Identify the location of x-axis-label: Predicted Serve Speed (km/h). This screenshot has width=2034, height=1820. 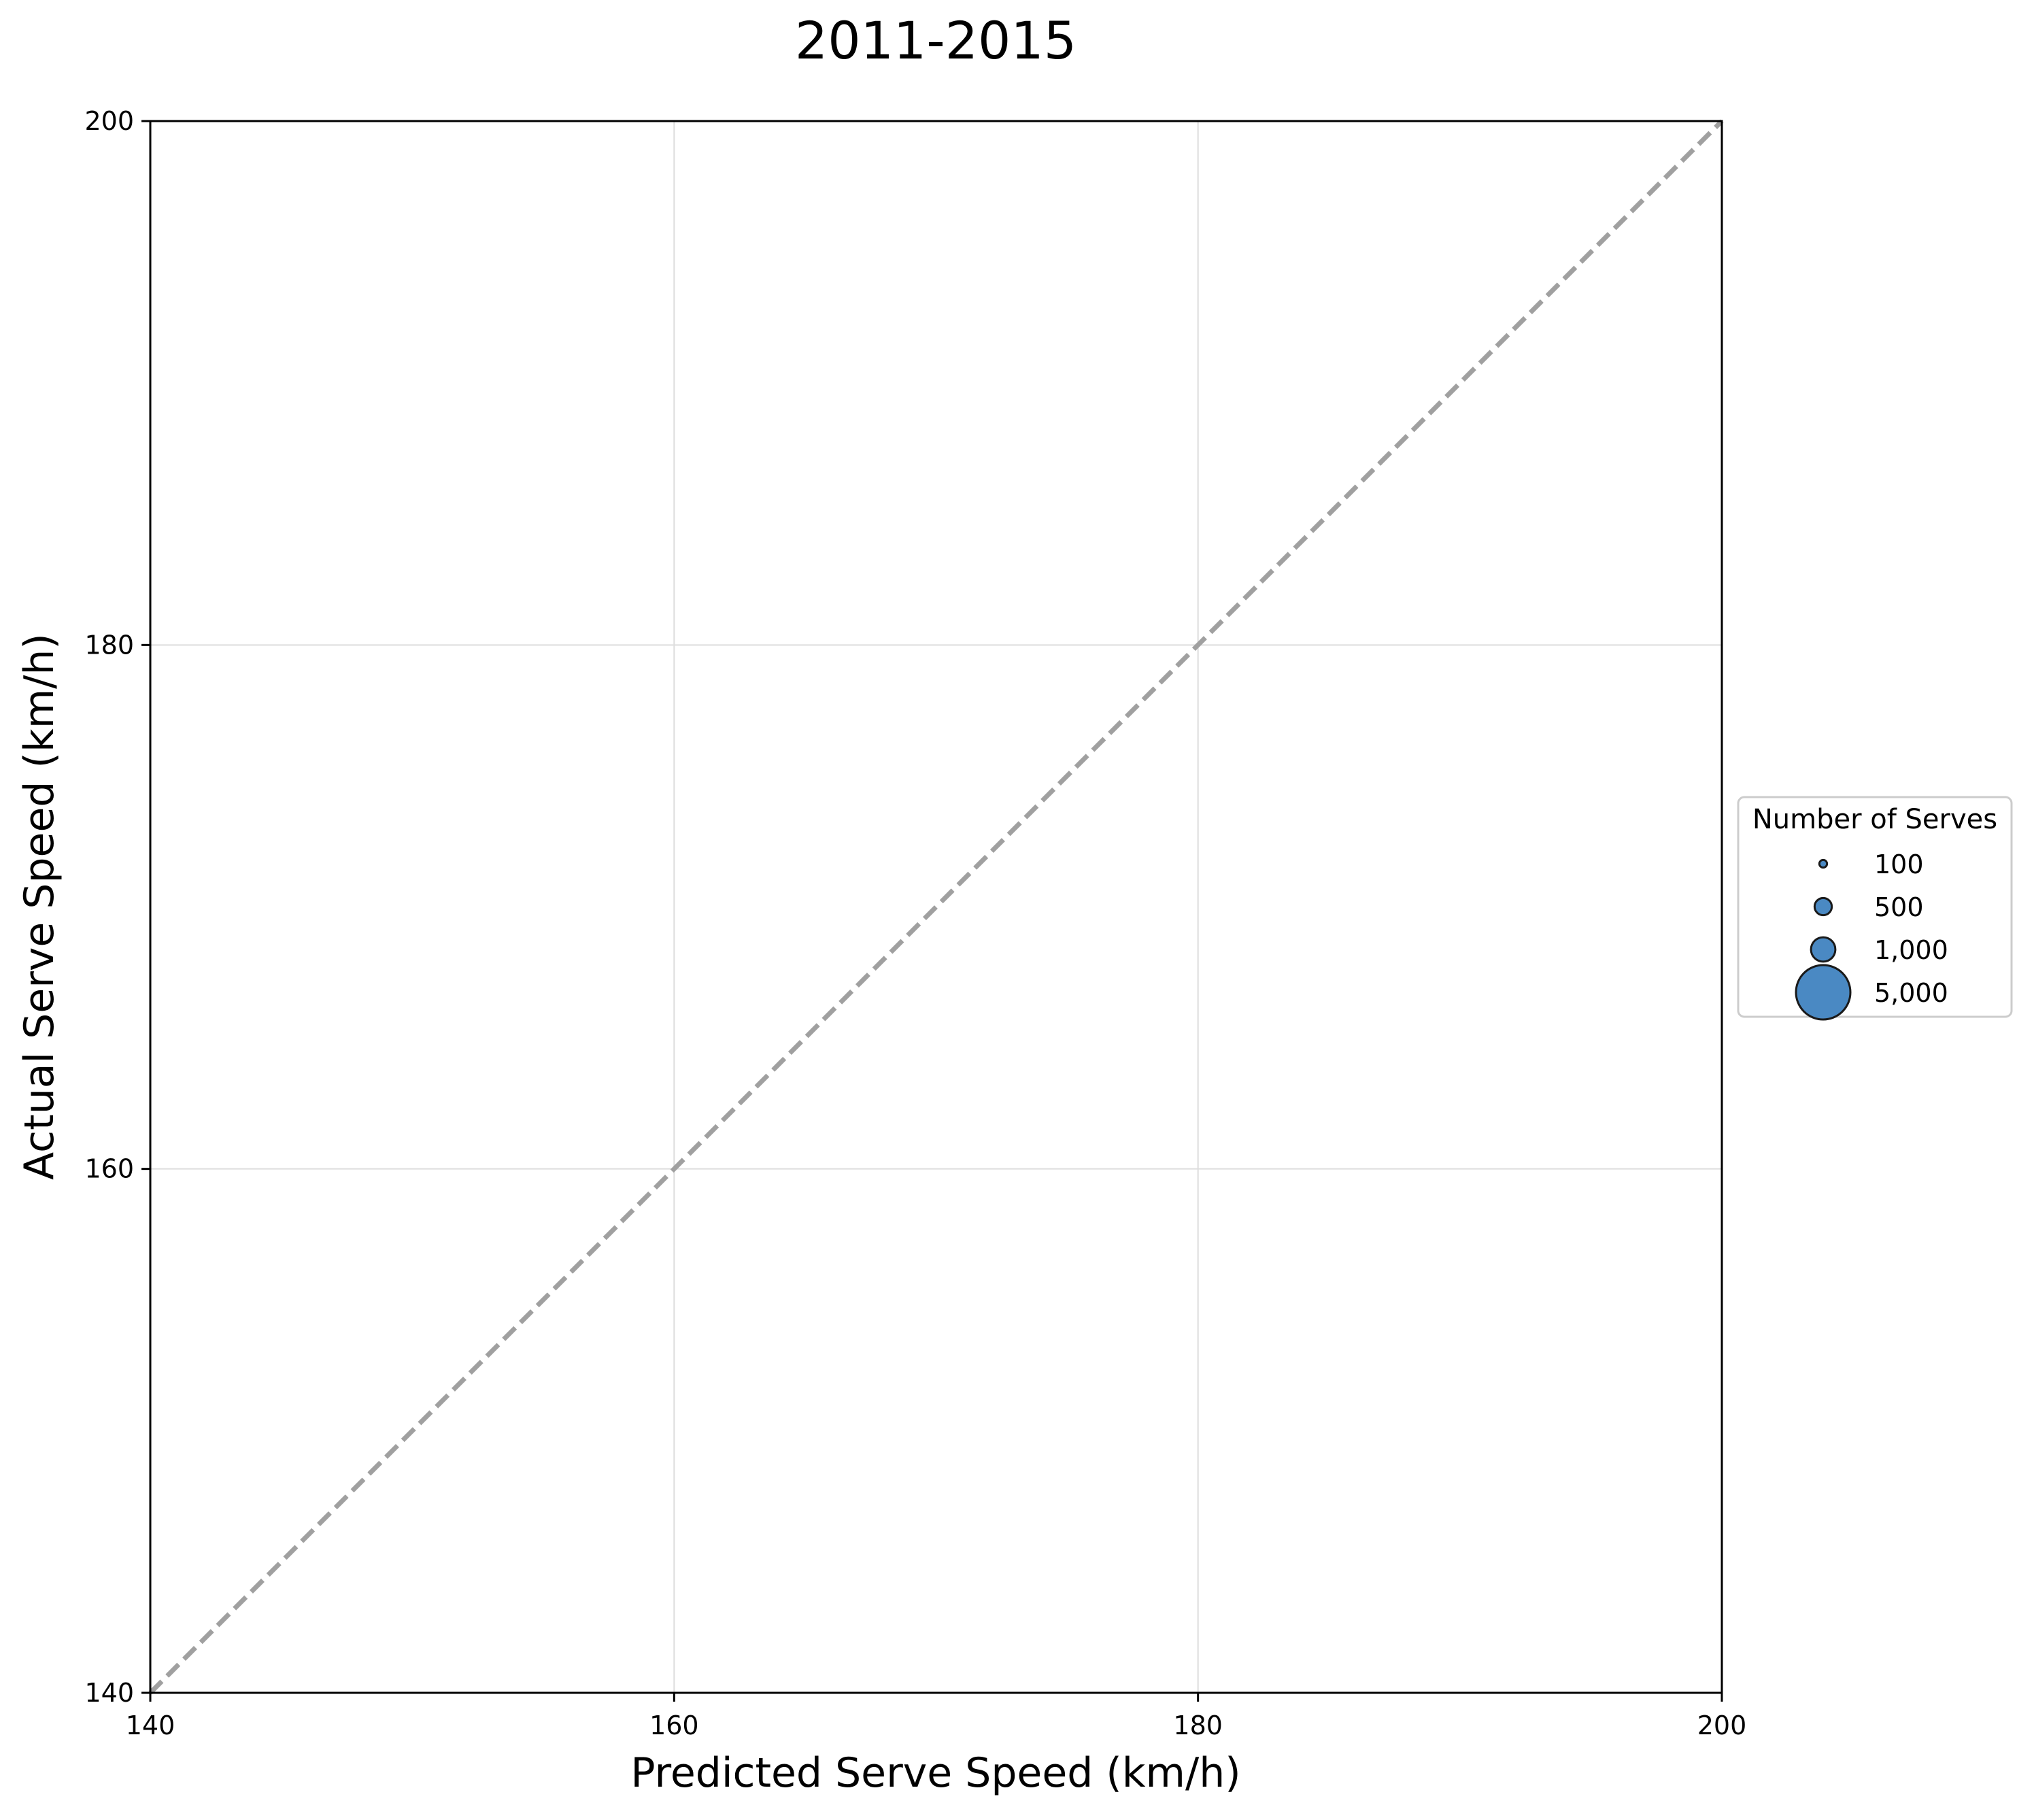
(935, 1773).